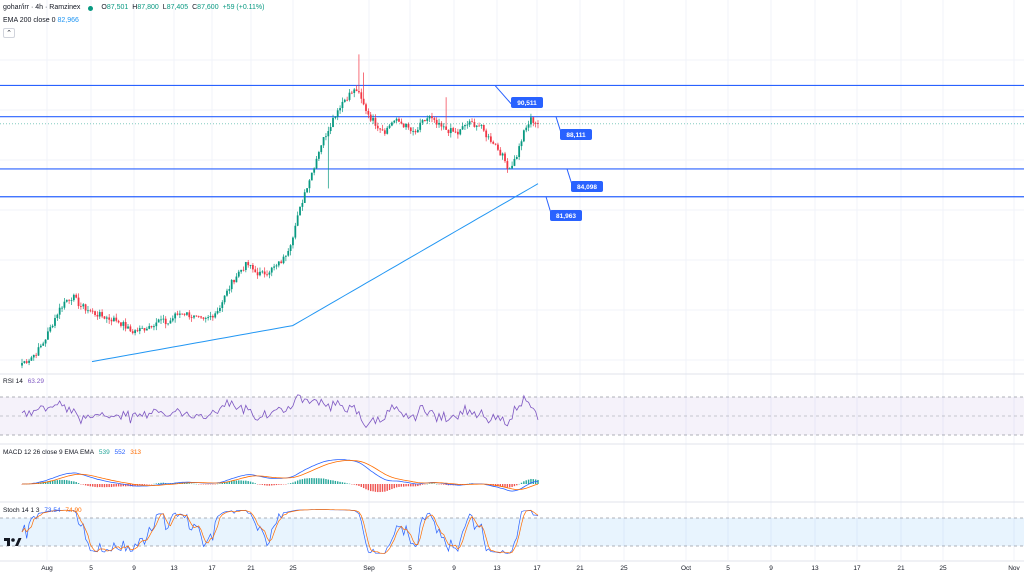 This screenshot has width=1024, height=576. Describe the element at coordinates (44, 510) in the screenshot. I see `stoch-legend: Stoch 14 1 3 73.54 74.90` at that location.